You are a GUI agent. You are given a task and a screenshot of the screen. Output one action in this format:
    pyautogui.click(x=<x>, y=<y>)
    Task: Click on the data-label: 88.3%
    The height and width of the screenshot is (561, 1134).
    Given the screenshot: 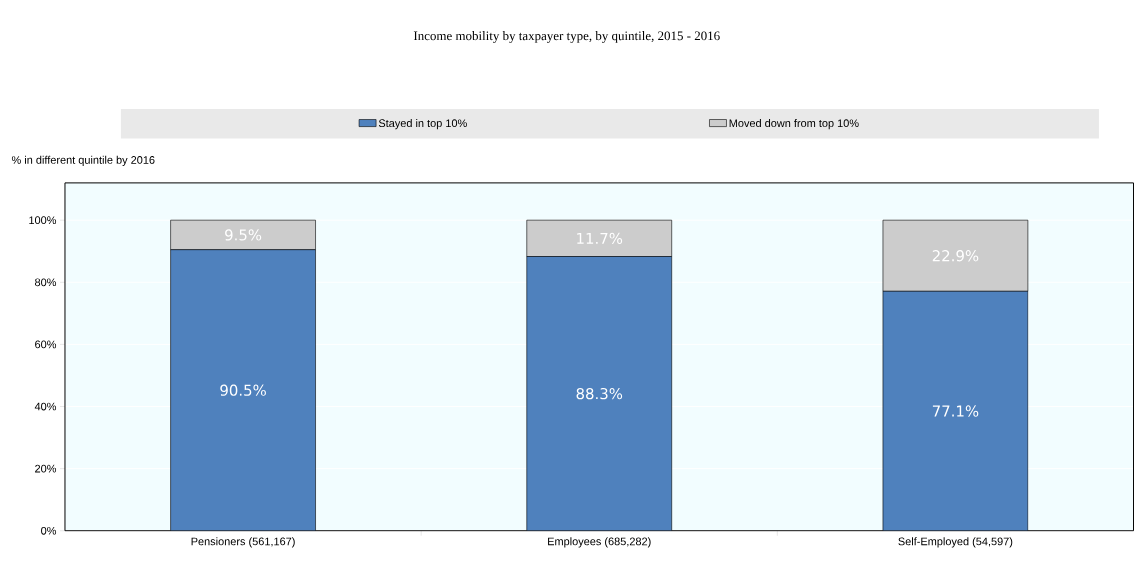 What is the action you would take?
    pyautogui.click(x=599, y=394)
    